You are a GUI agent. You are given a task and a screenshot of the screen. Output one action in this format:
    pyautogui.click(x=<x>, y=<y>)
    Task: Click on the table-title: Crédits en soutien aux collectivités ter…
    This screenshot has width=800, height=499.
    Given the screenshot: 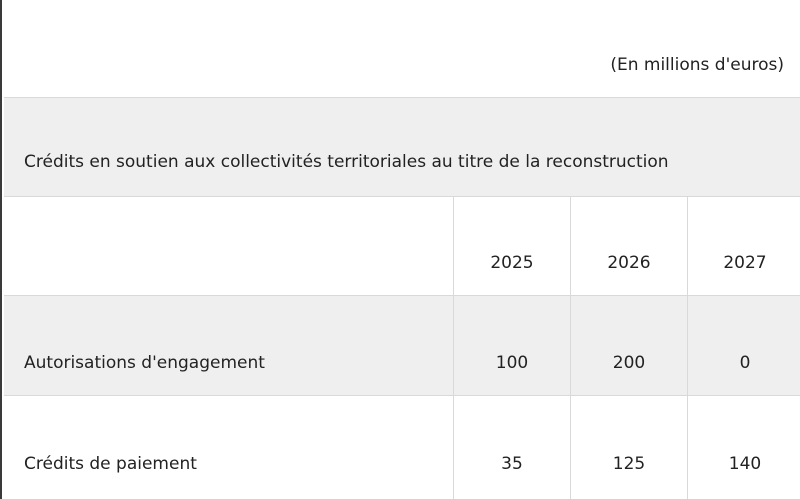 What is the action you would take?
    pyautogui.click(x=346, y=162)
    